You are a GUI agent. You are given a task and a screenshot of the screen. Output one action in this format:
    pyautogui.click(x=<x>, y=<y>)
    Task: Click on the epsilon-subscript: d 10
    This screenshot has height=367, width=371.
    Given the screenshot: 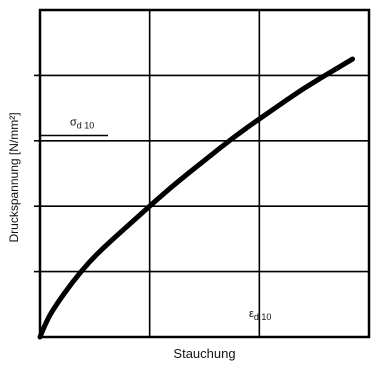 What is the action you would take?
    pyautogui.click(x=263, y=317)
    